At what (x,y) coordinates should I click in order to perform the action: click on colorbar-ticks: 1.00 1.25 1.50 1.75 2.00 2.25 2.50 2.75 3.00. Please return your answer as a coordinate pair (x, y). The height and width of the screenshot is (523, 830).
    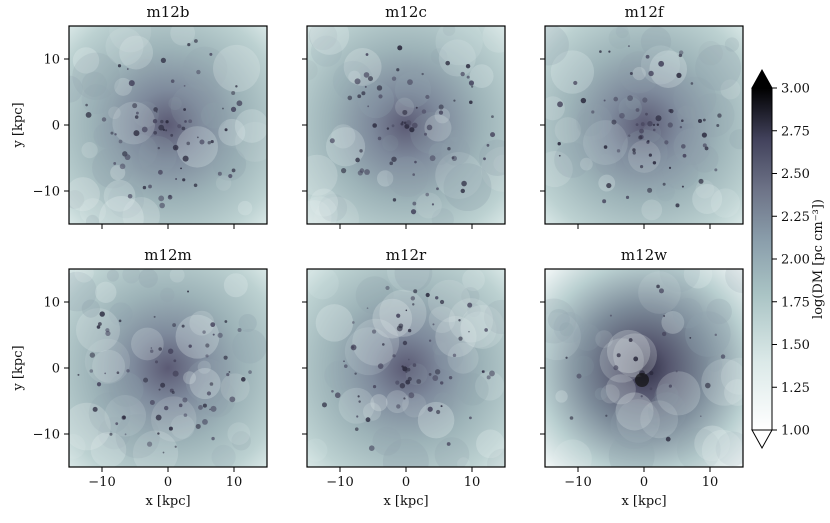
    Looking at the image, I should click on (791, 260).